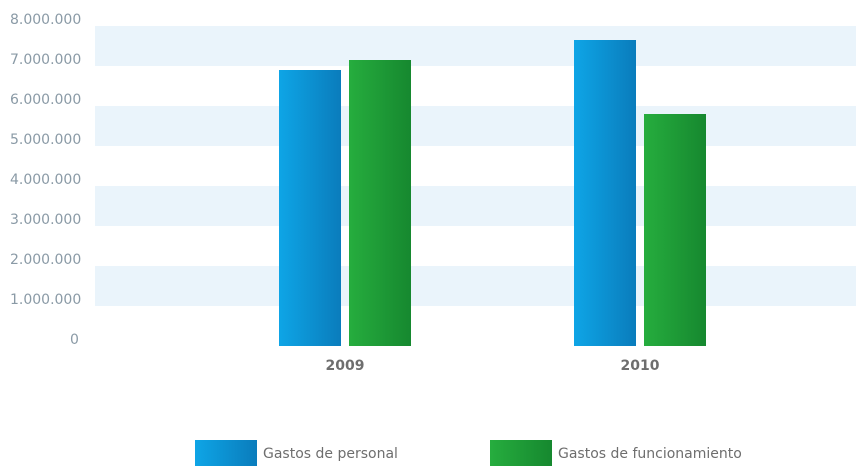 The width and height of the screenshot is (856, 466). I want to click on y-tick-label: 2.000.000, so click(45, 260).